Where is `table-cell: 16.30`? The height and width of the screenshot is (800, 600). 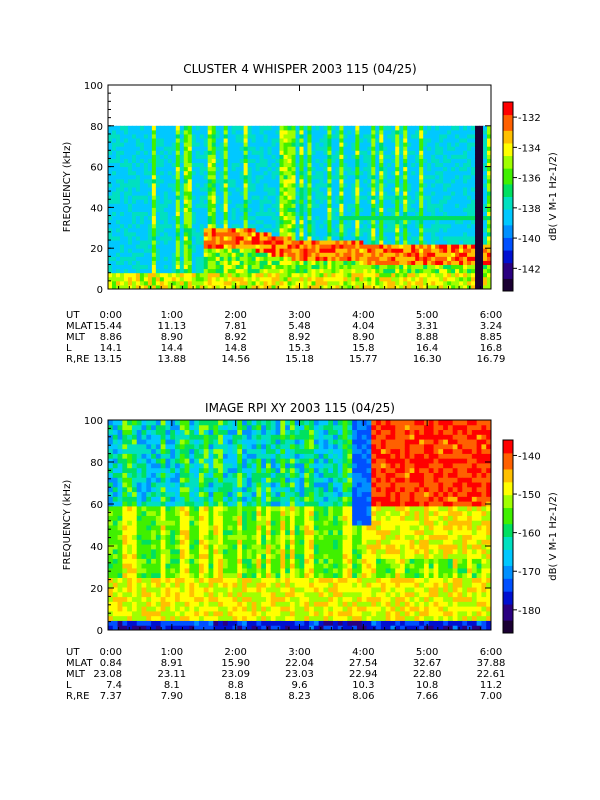
table-cell: 16.30 is located at coordinates (427, 359).